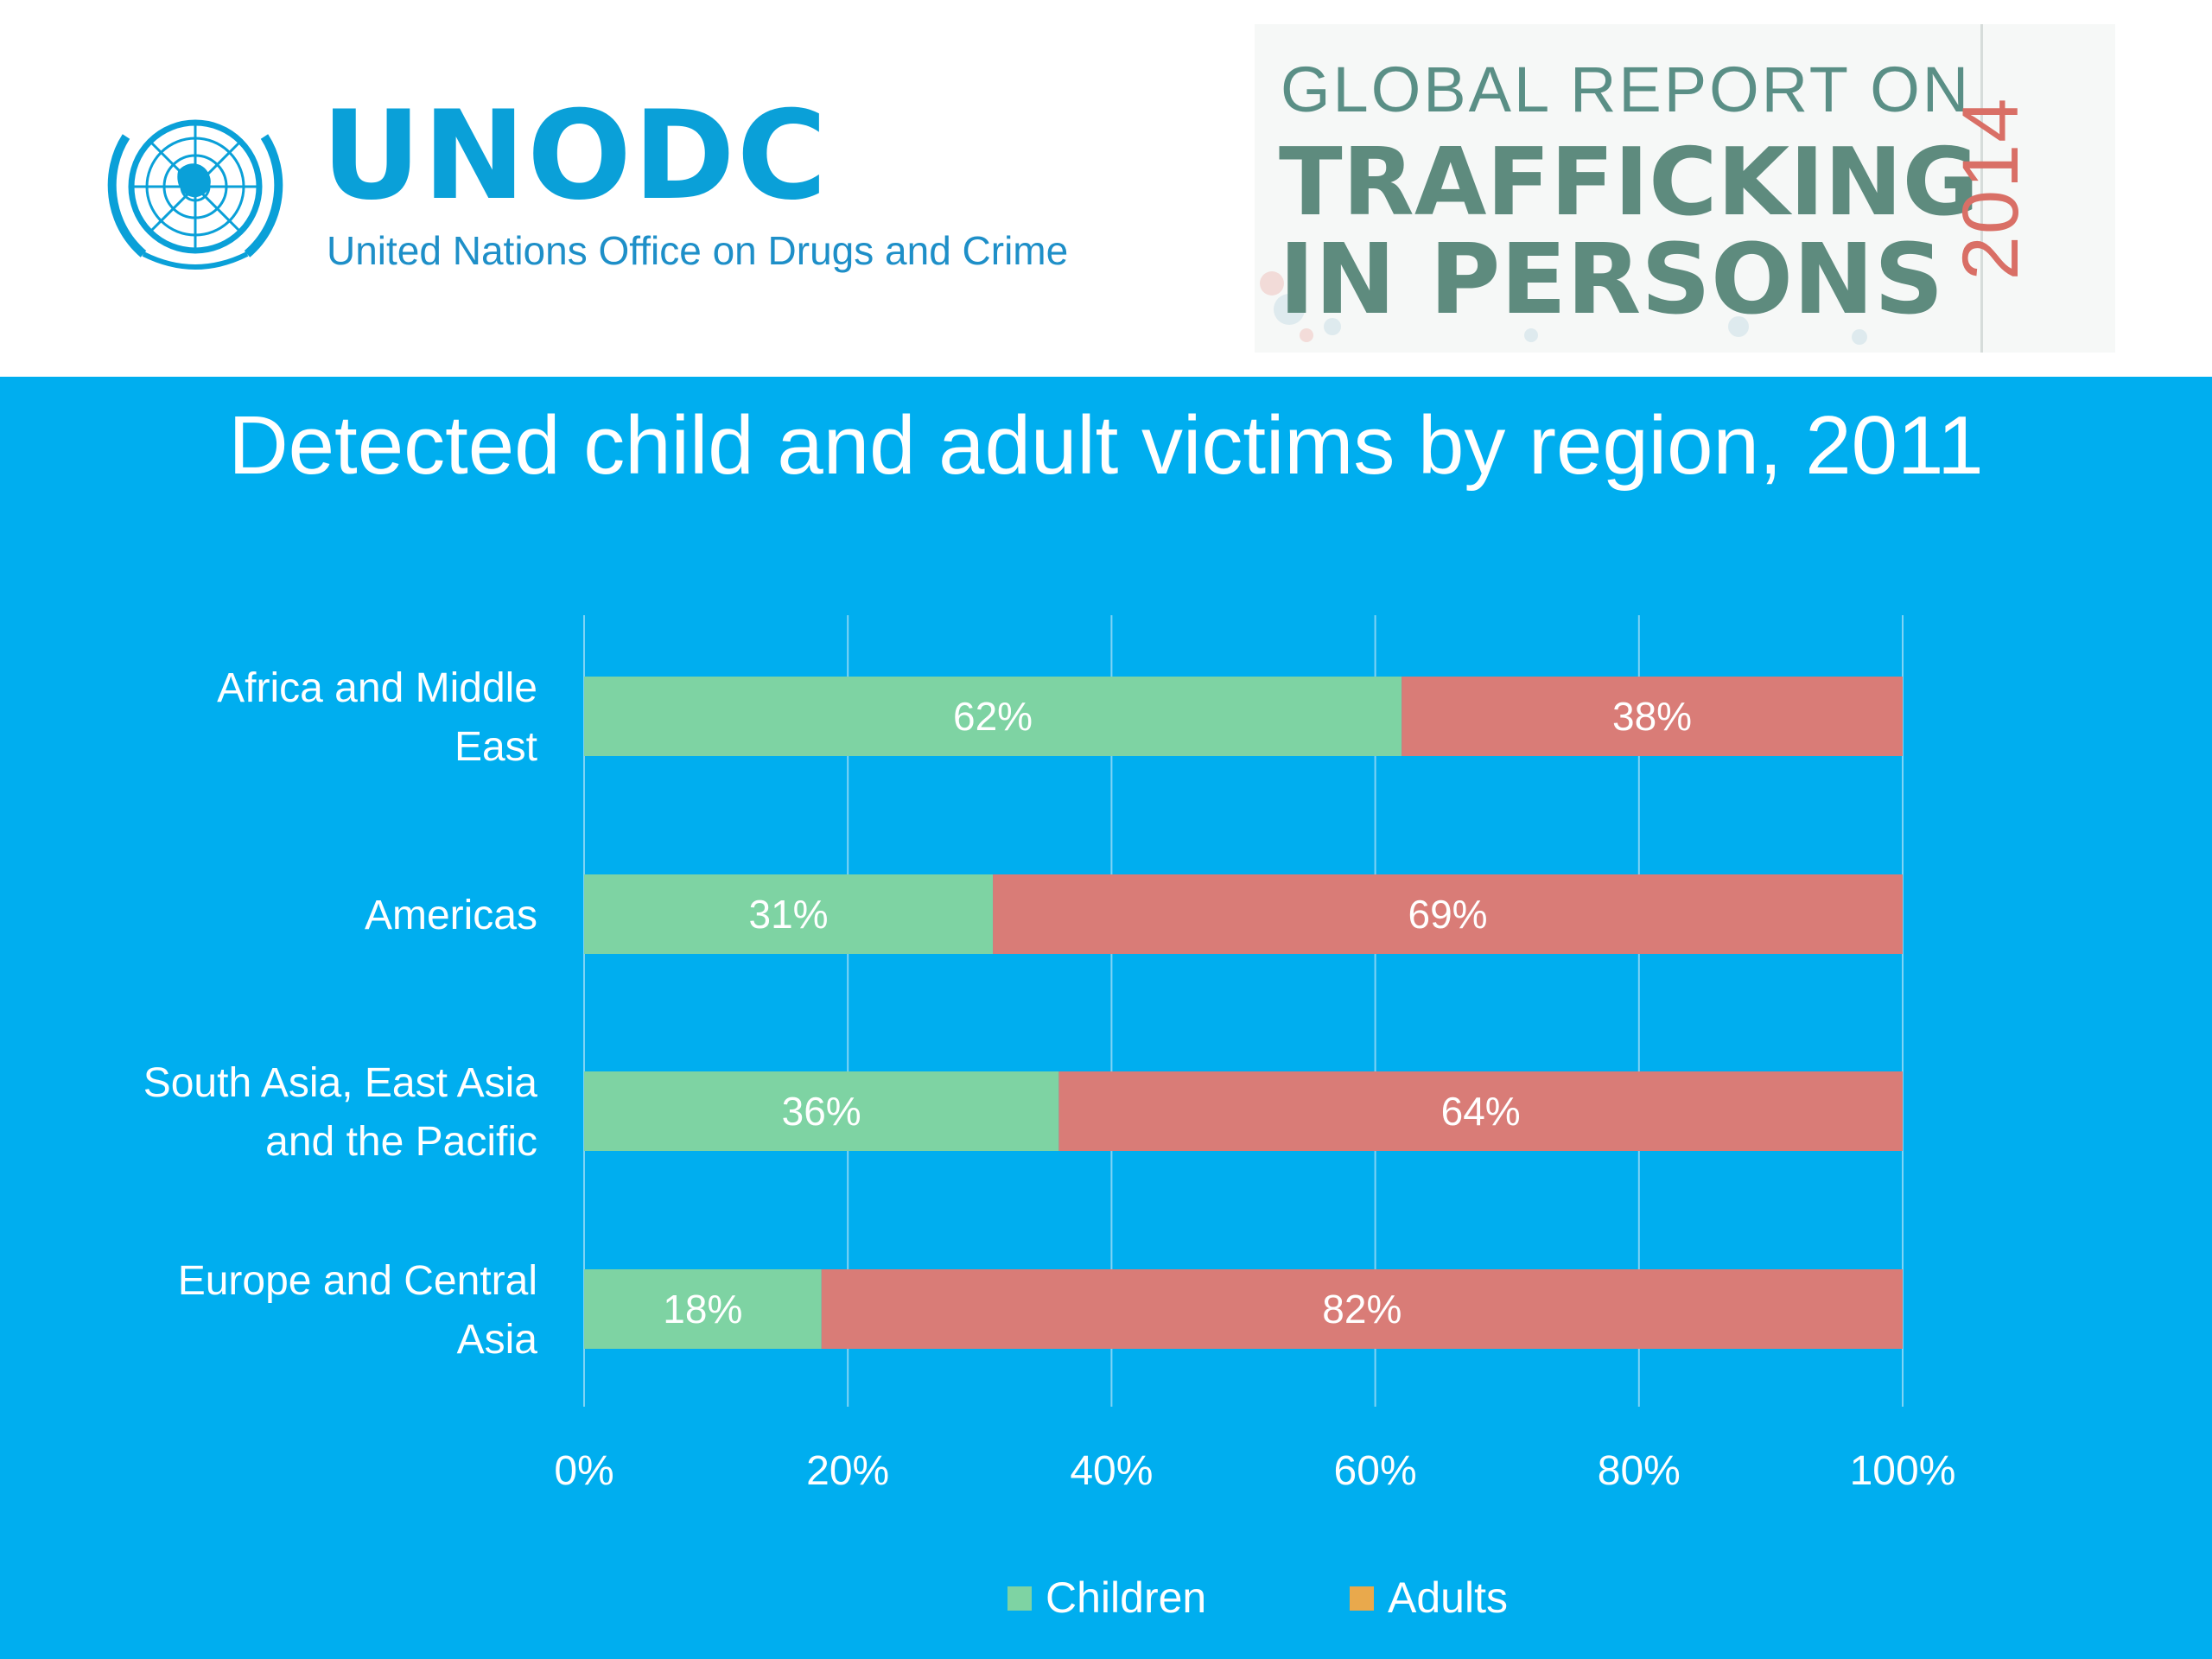 The width and height of the screenshot is (2212, 1659). I want to click on x-tick-label: 0%, so click(583, 1471).